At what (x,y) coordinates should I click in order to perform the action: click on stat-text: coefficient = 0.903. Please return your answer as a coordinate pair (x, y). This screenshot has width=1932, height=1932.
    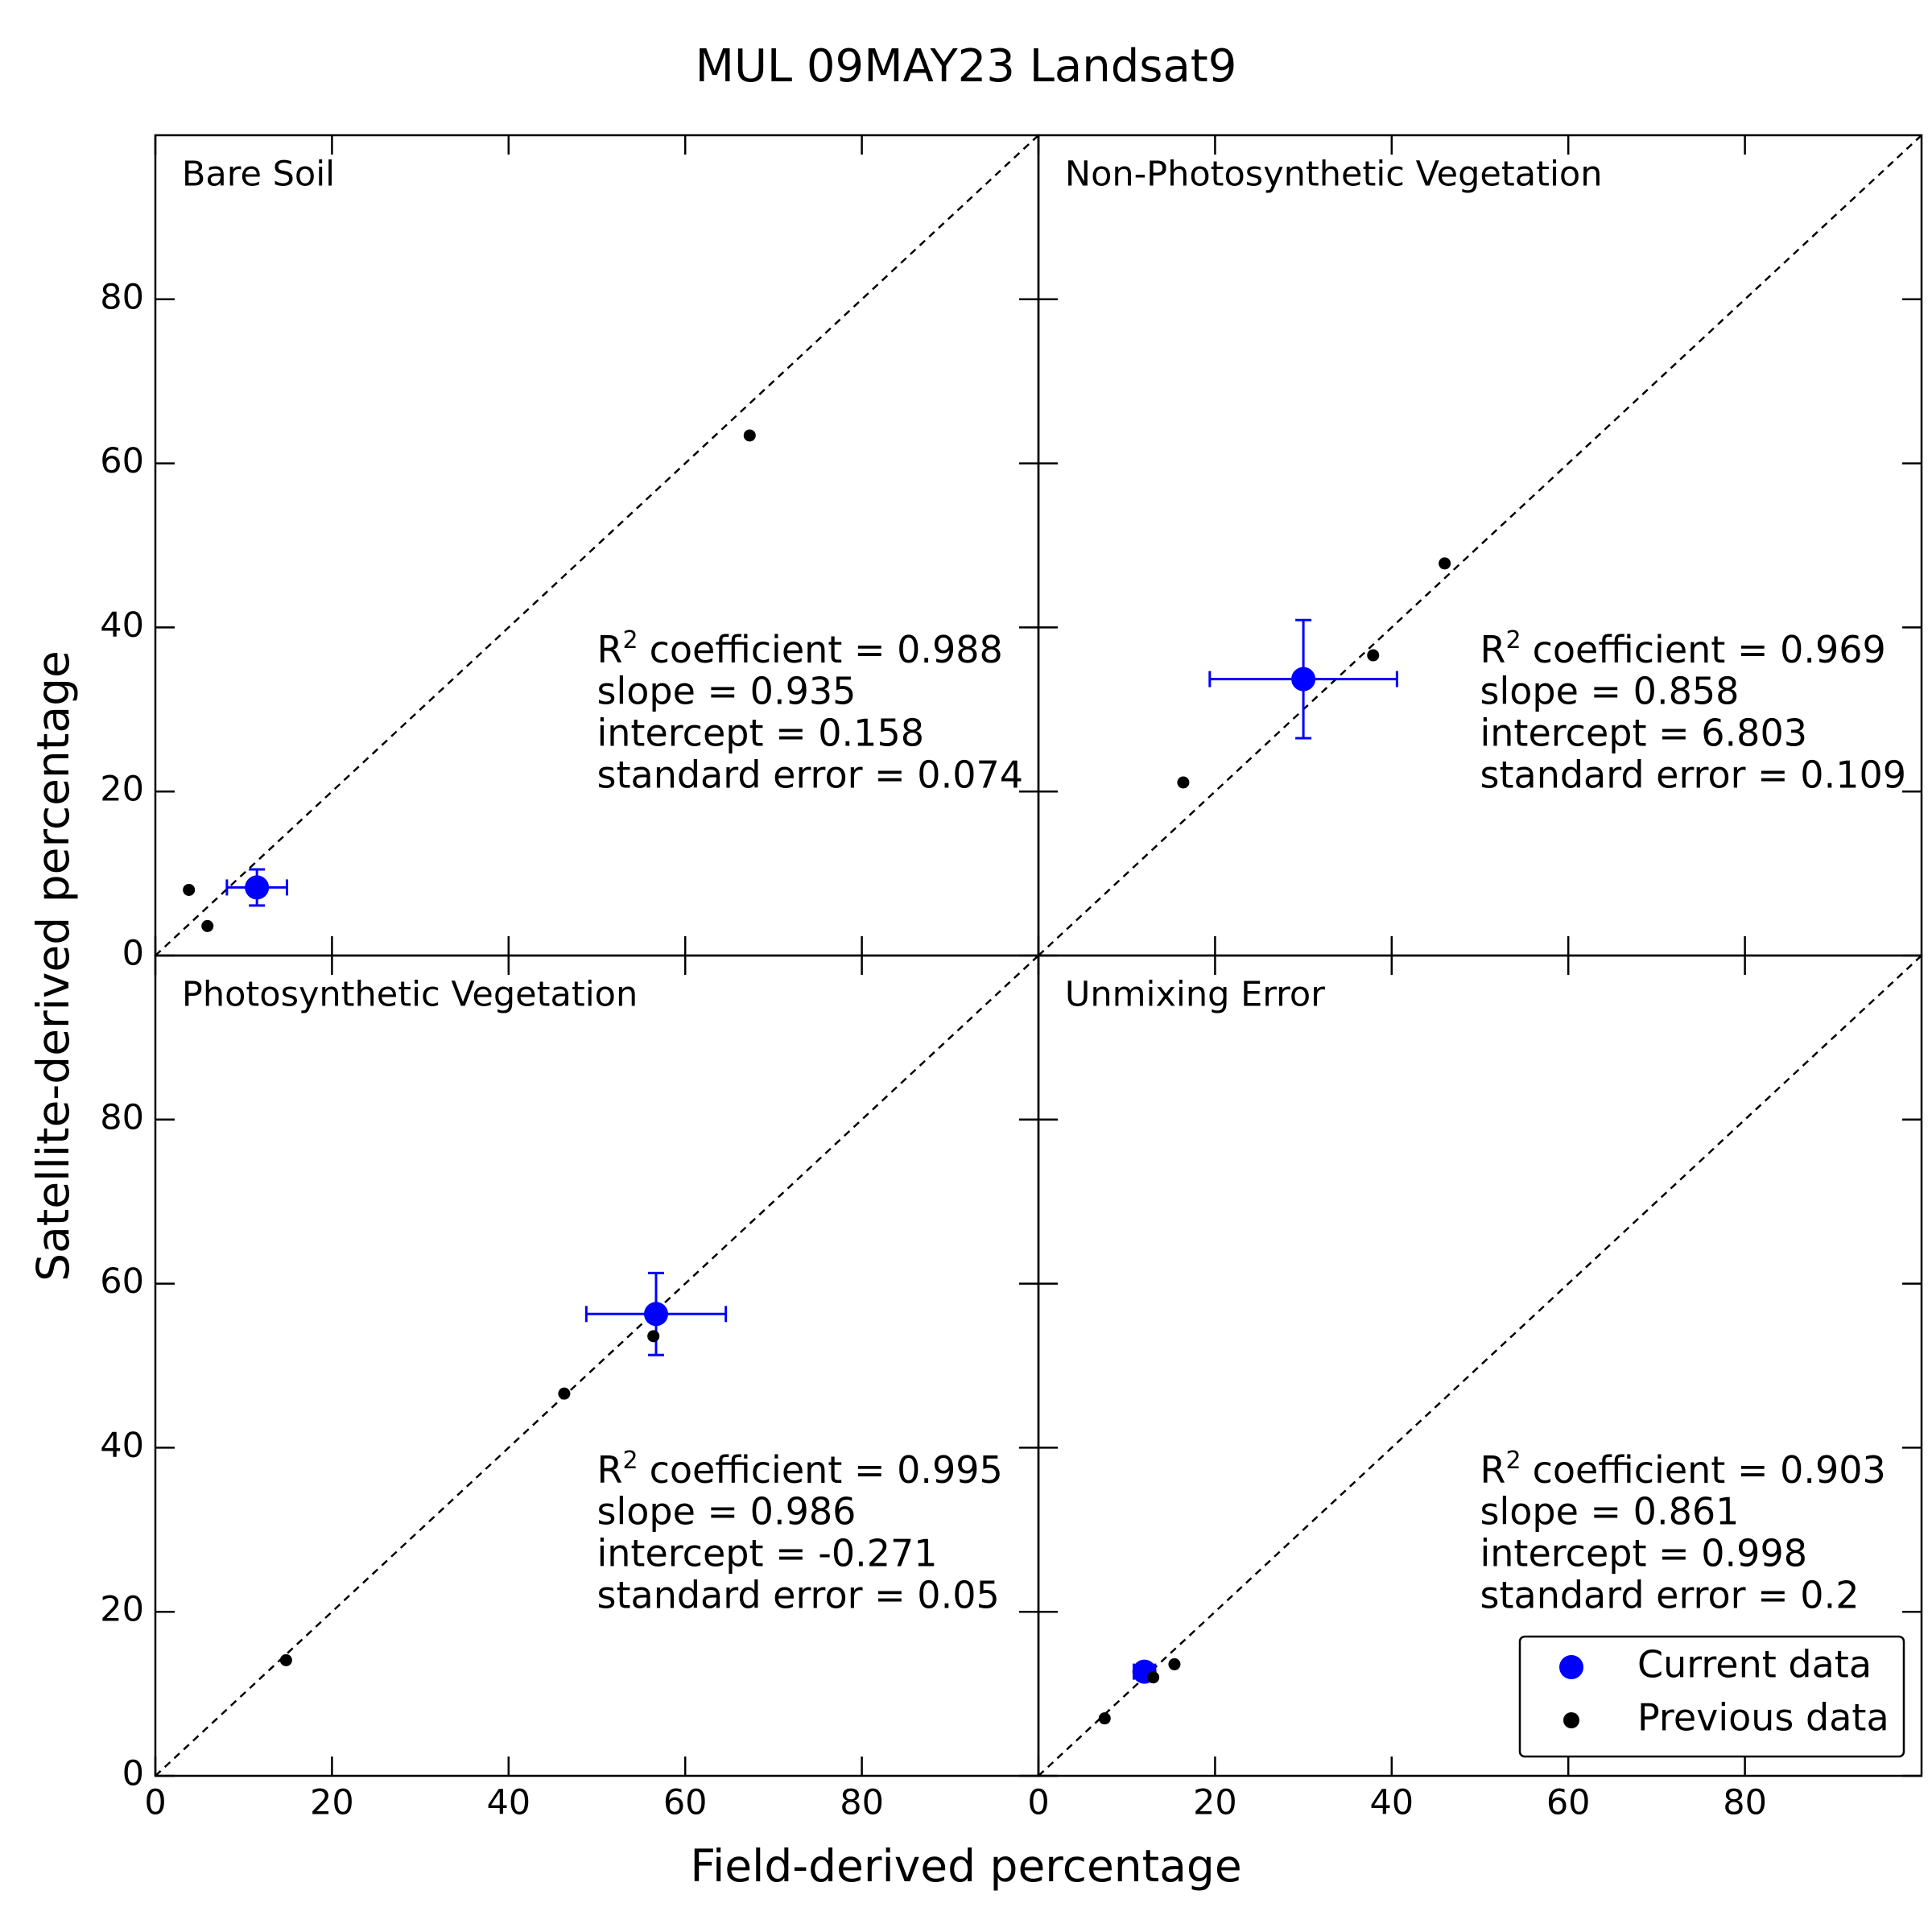
    Looking at the image, I should click on (1709, 1469).